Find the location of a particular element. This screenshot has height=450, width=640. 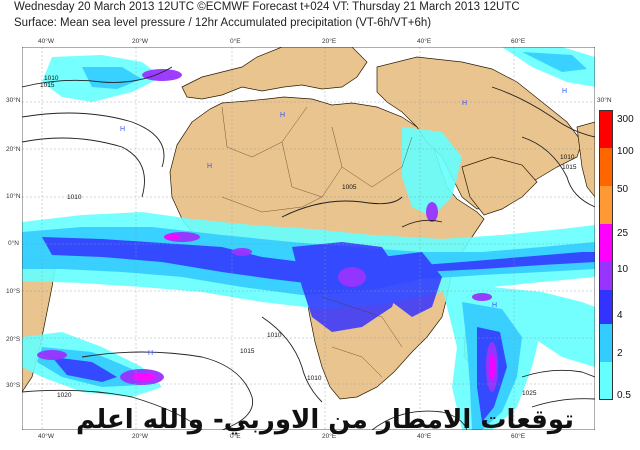

legend-label: 4 is located at coordinates (620, 315).